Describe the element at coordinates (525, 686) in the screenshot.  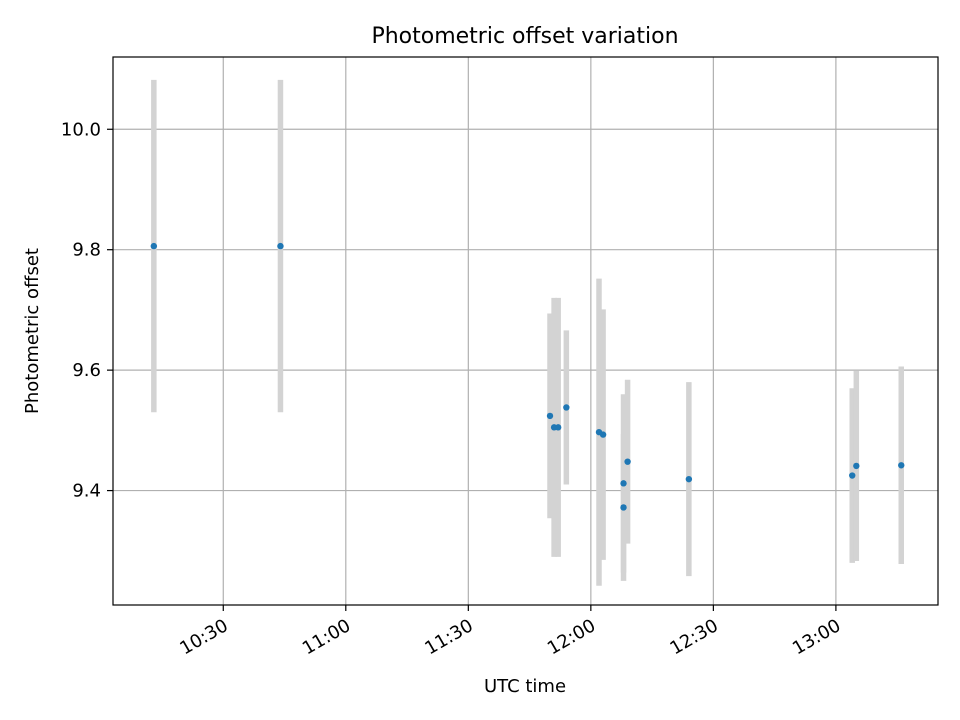
I see `x-axis-label: UTC time` at that location.